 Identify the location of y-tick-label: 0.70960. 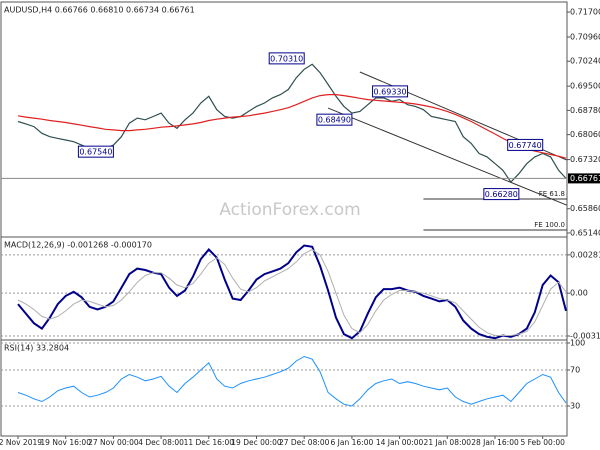
(585, 36).